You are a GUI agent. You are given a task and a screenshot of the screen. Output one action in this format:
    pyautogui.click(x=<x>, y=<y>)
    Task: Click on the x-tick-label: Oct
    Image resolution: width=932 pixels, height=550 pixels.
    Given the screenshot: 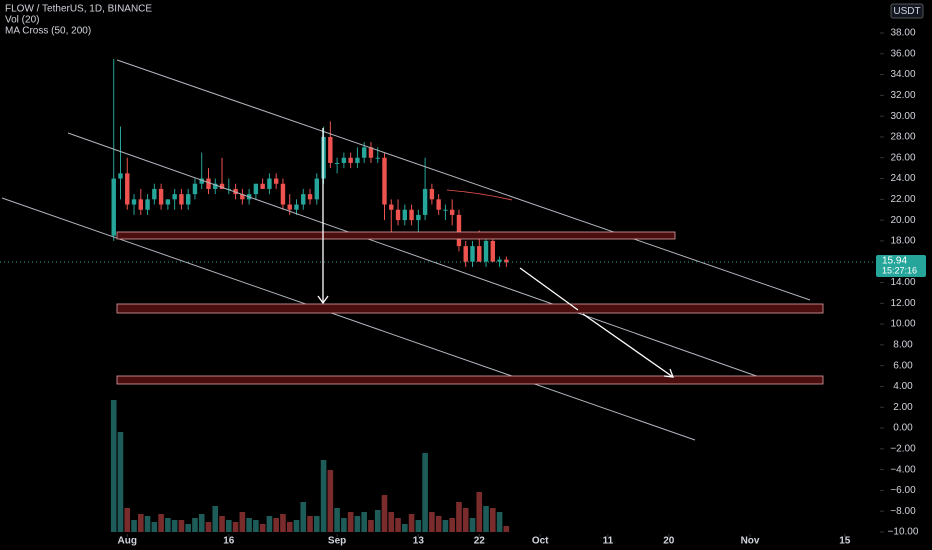 What is the action you would take?
    pyautogui.click(x=540, y=541)
    